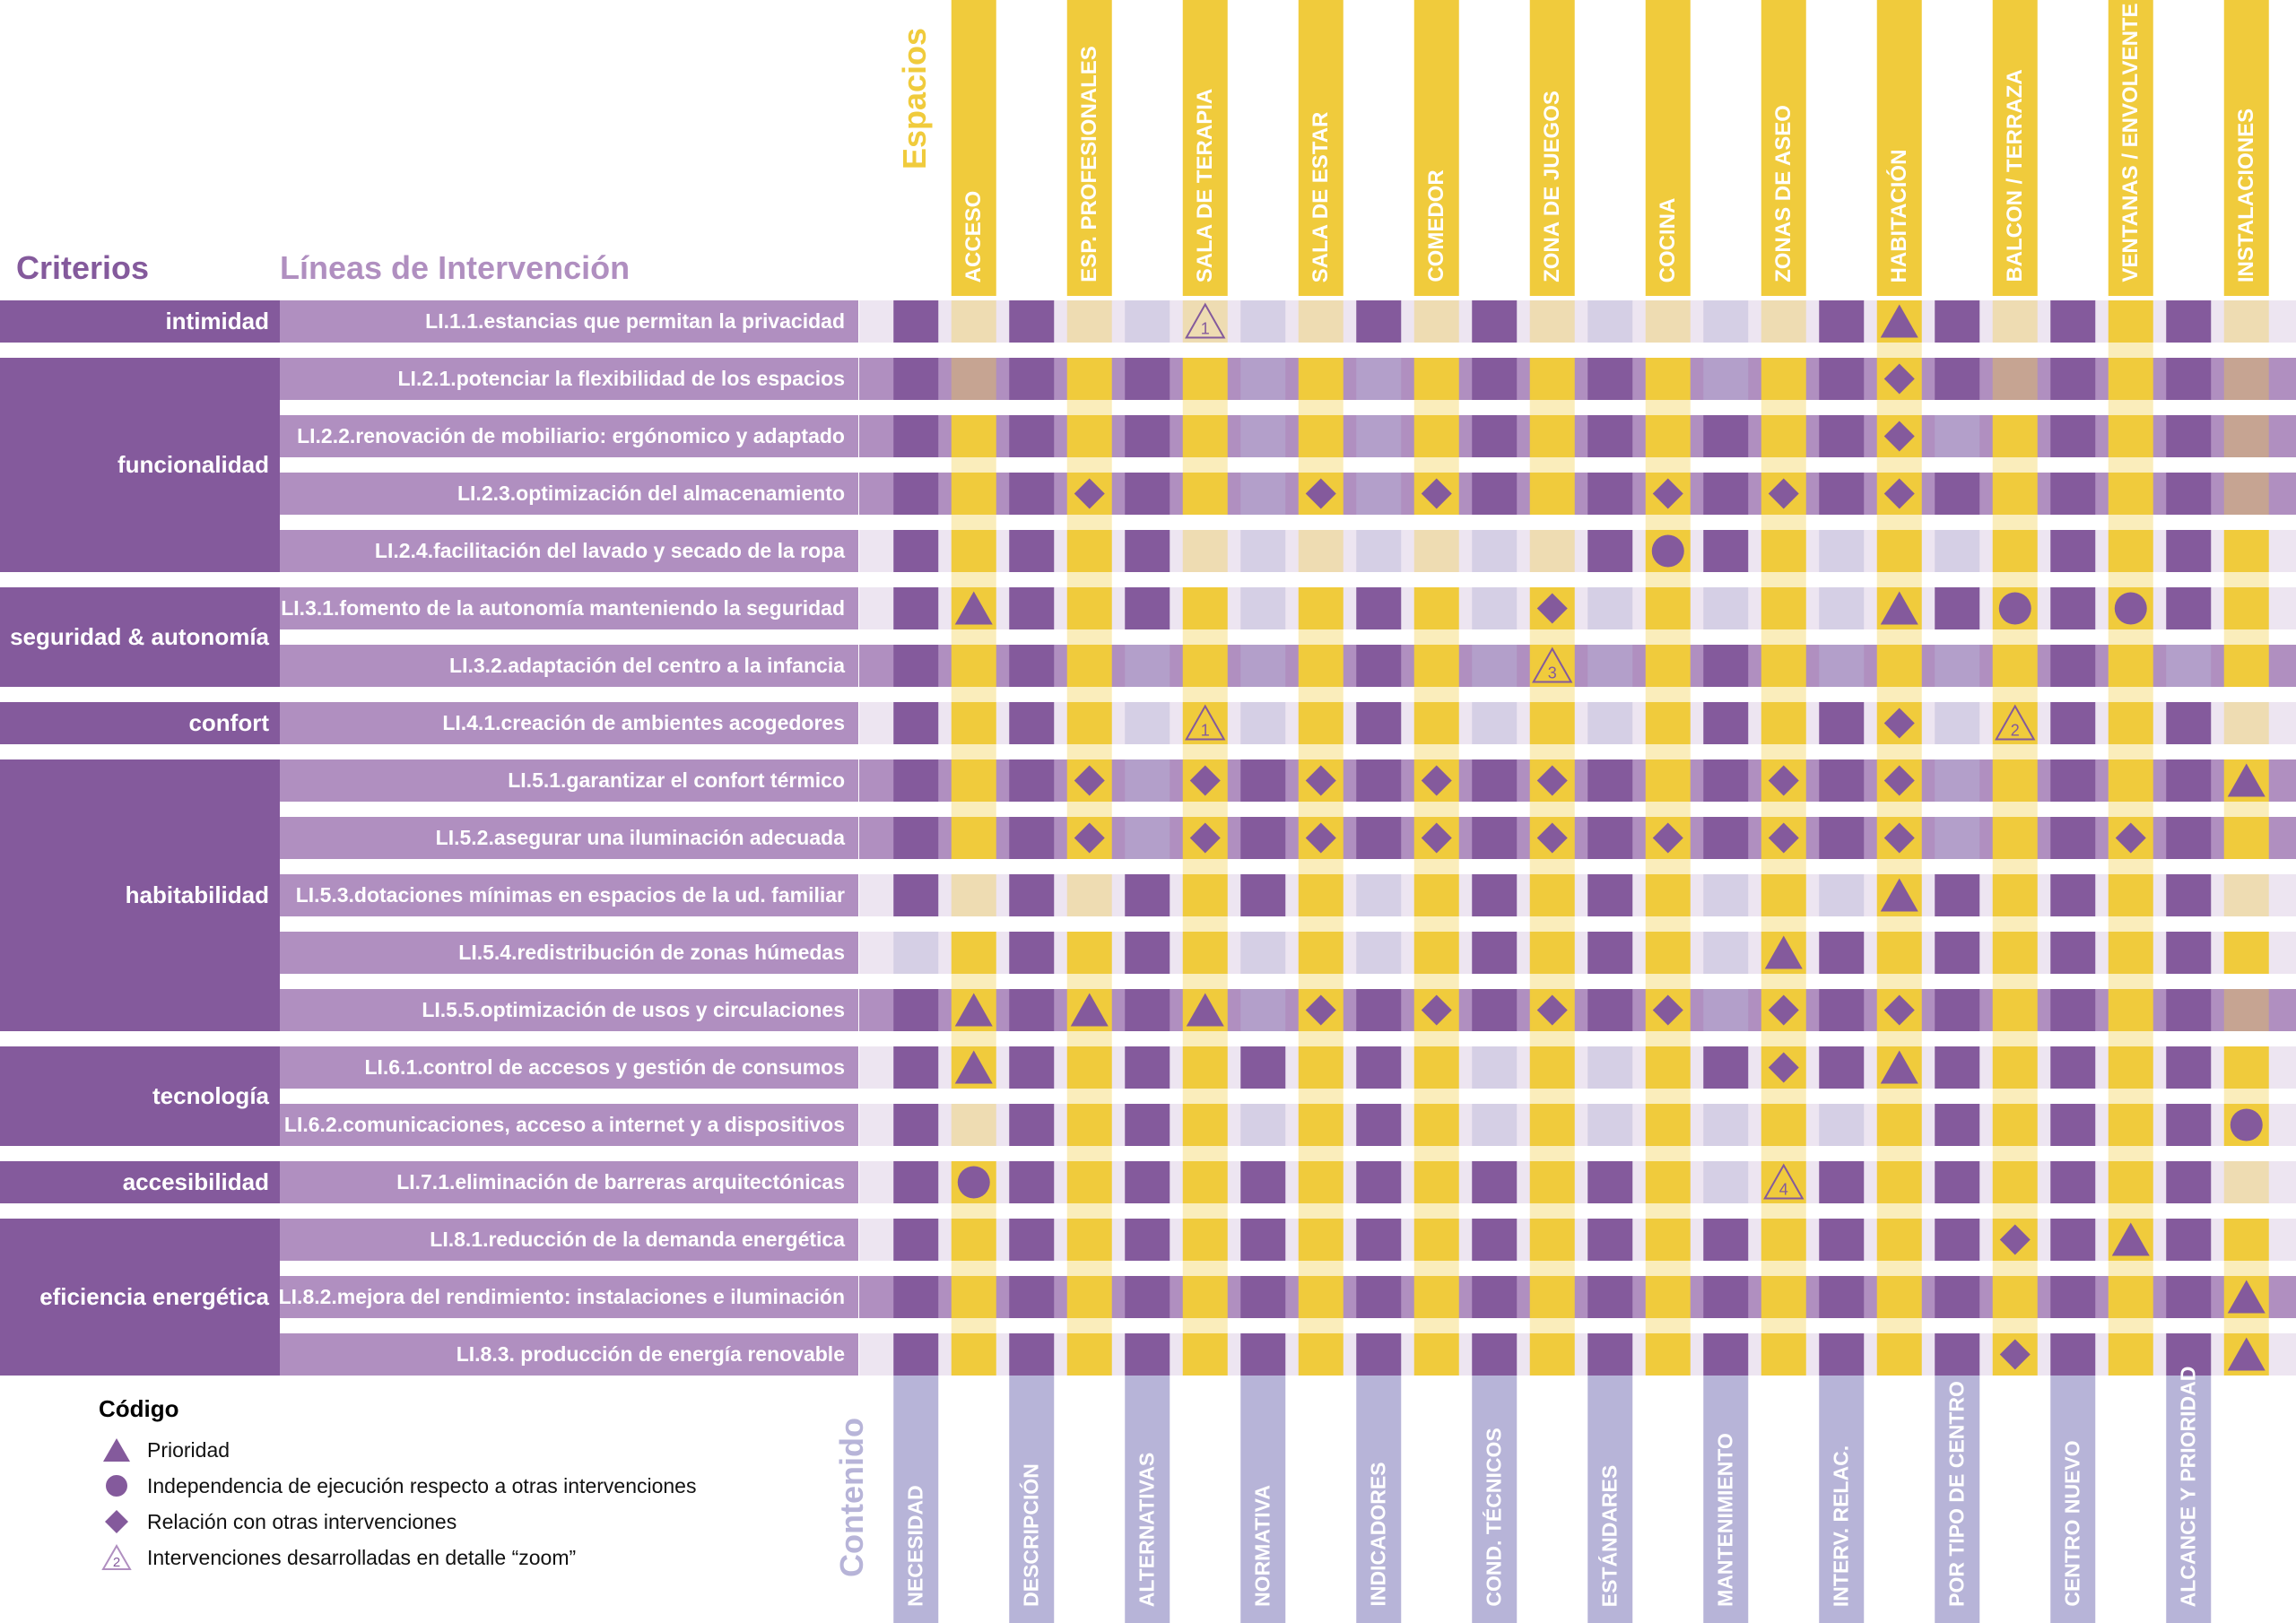  What do you see at coordinates (1320, 196) in the screenshot?
I see `espacio-label: SALA DE ESTAR` at bounding box center [1320, 196].